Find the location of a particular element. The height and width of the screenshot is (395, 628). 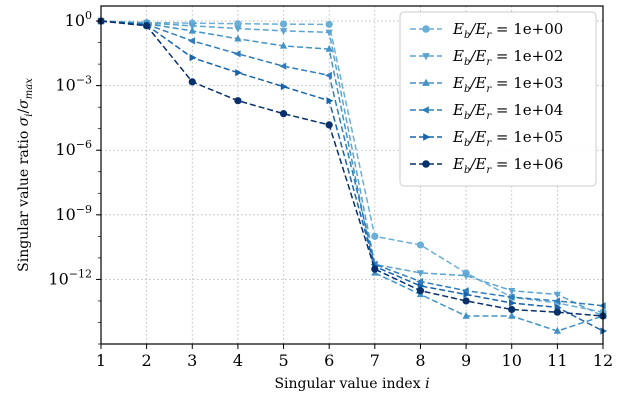

legend-item: Eb/Er = 1e+04 is located at coordinates (486, 111).